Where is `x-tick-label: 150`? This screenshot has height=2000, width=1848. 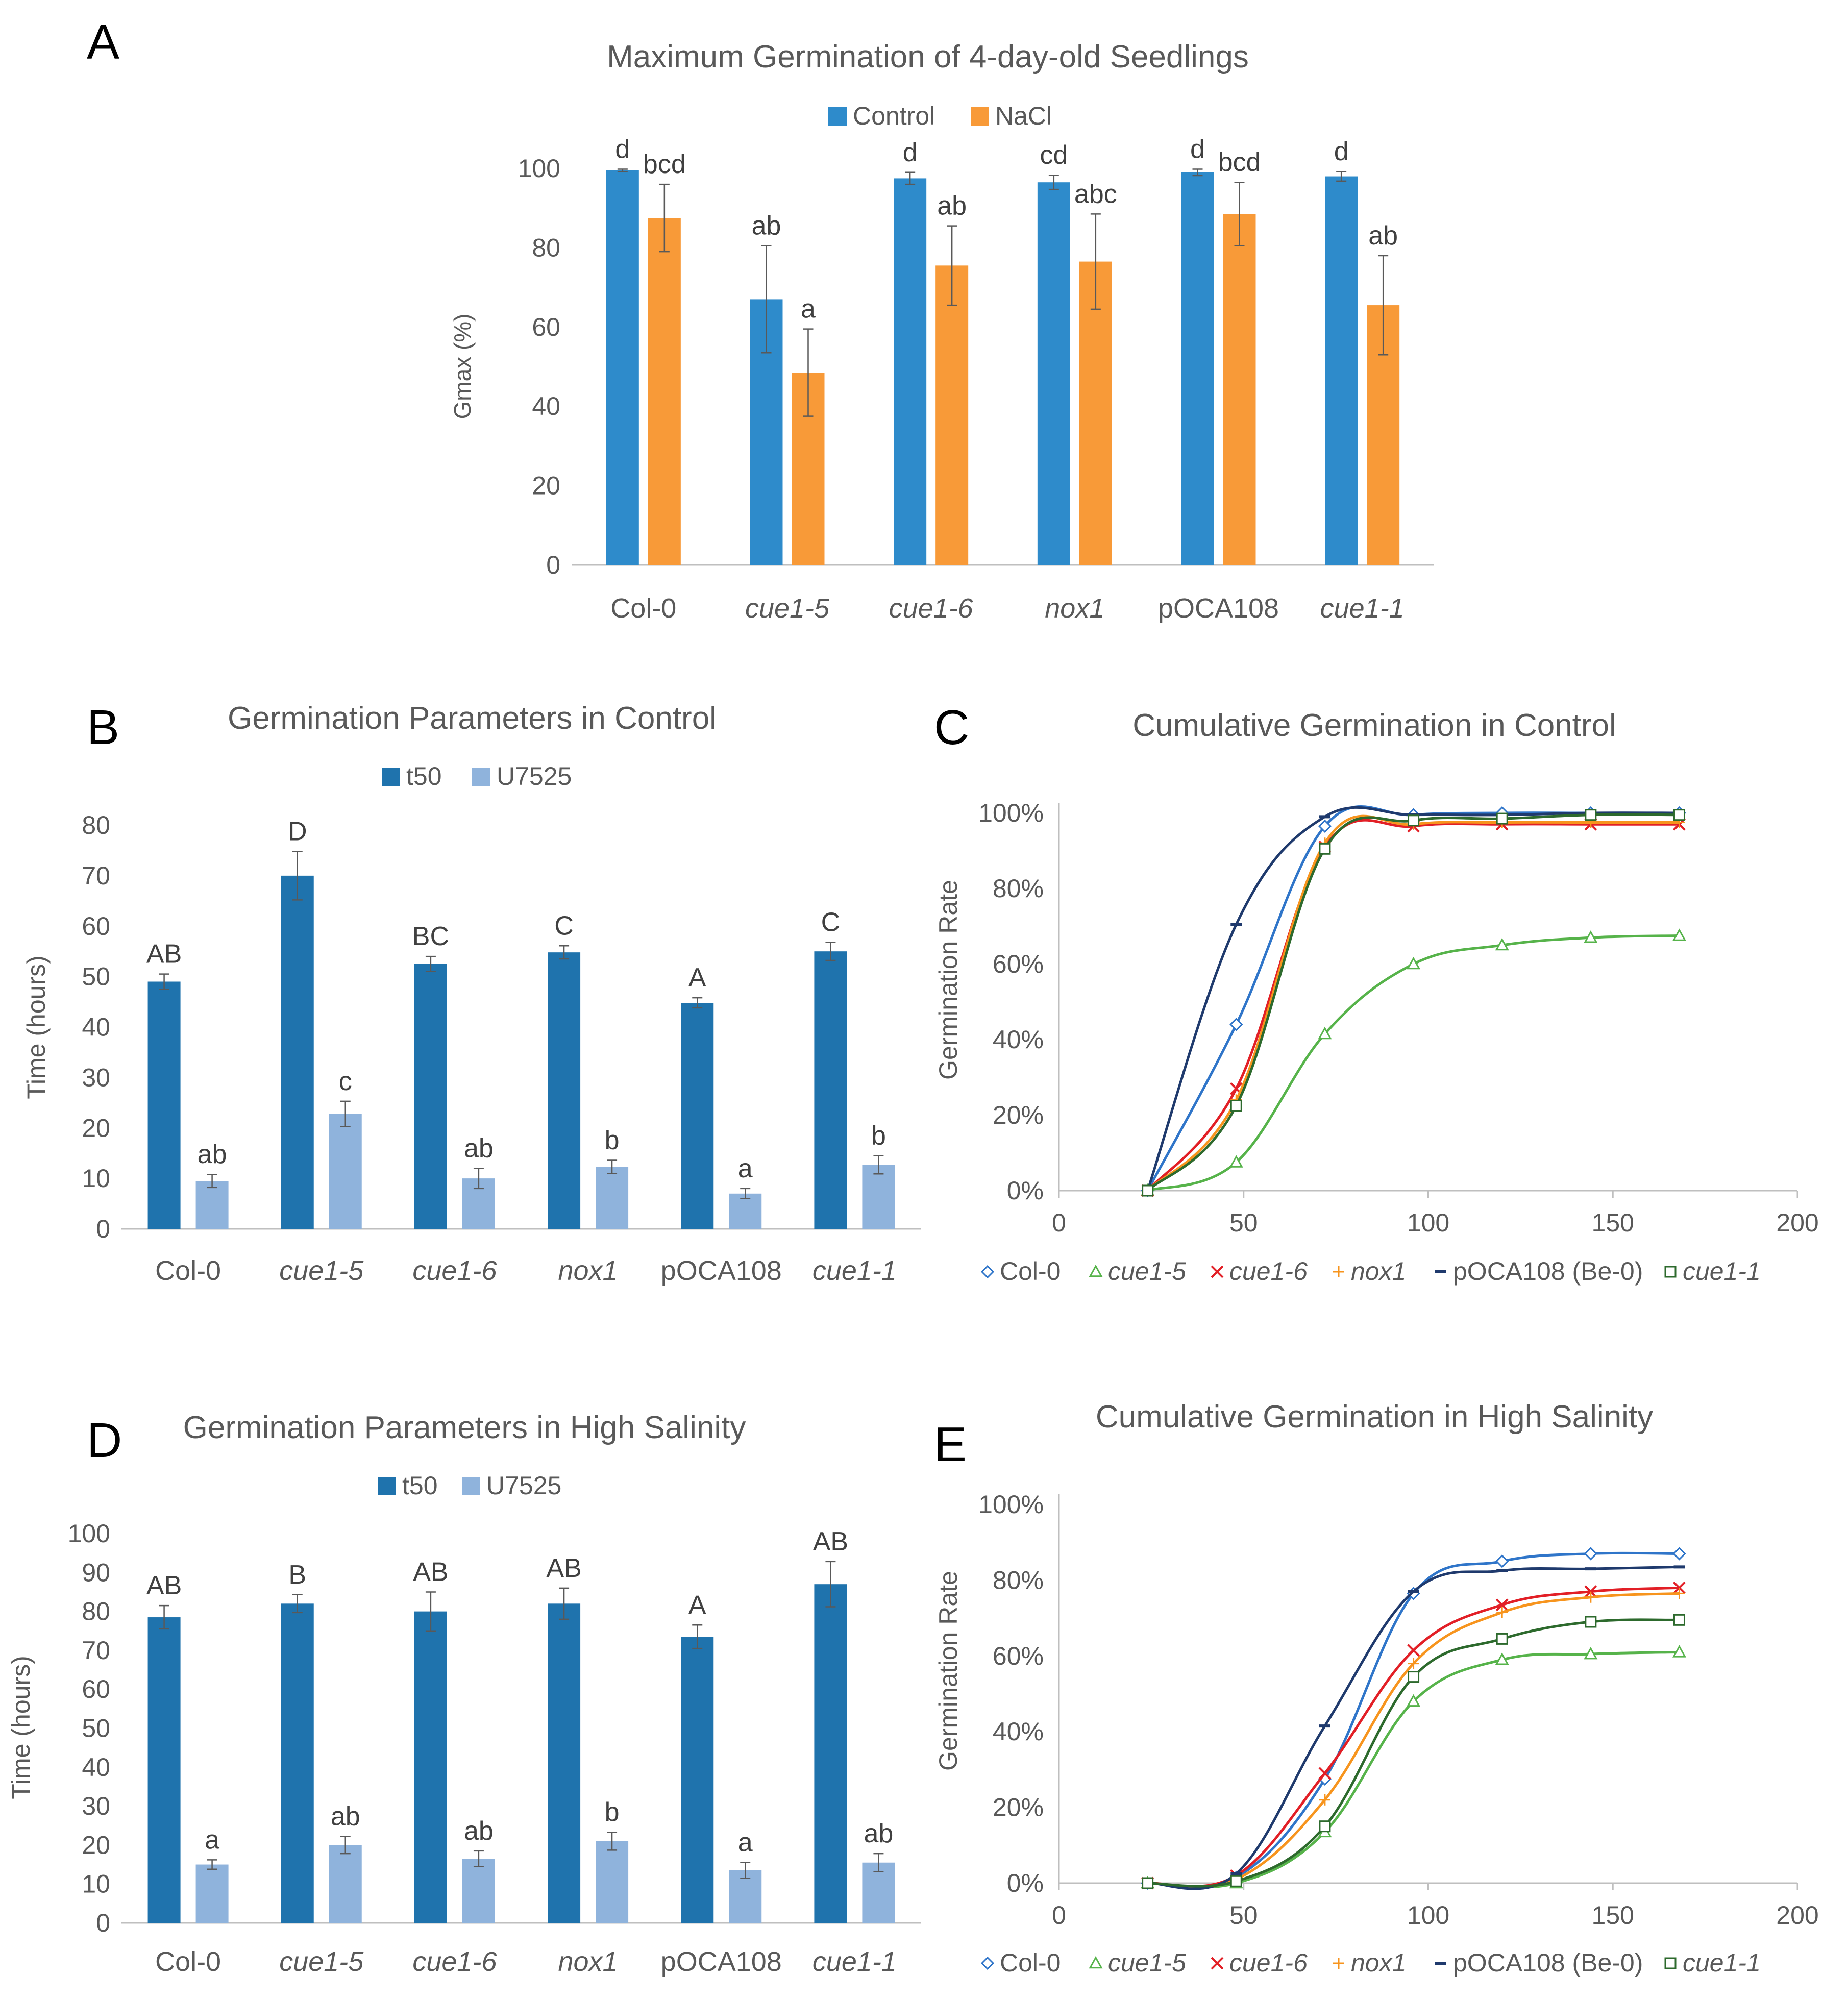
x-tick-label: 150 is located at coordinates (1613, 1915).